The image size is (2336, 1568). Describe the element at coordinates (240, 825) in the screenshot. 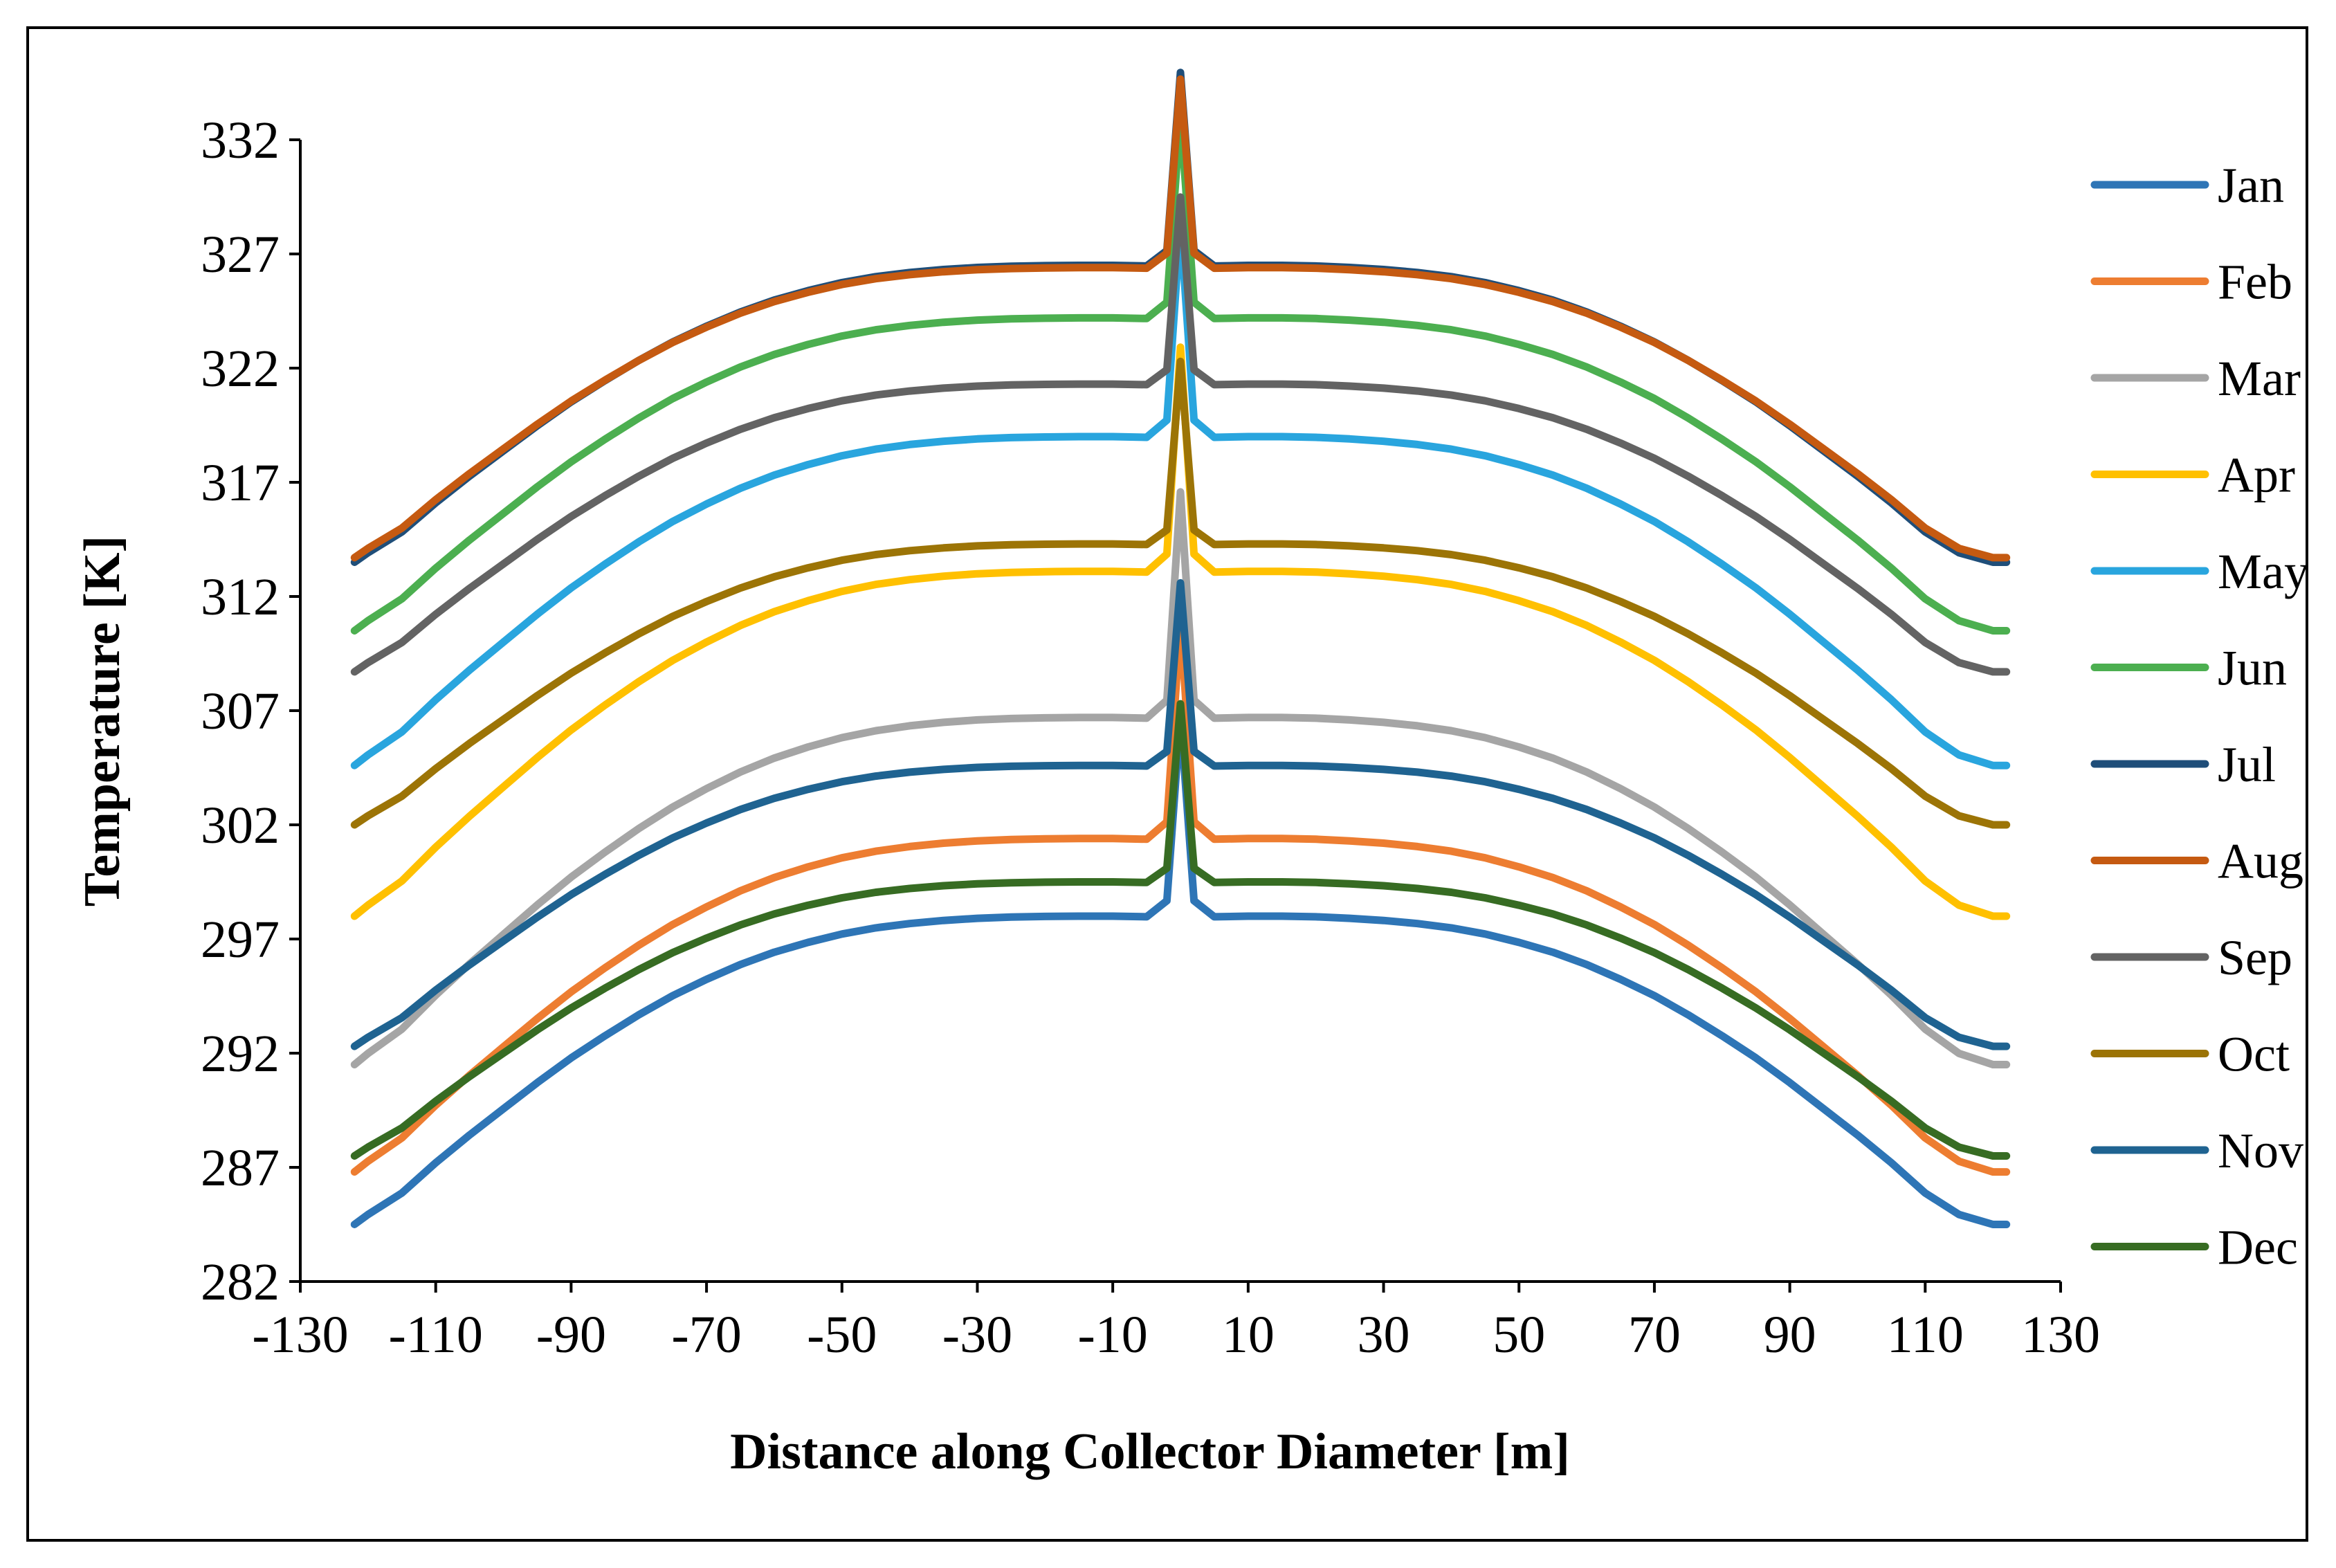

I see `y-tick-label: 302` at that location.